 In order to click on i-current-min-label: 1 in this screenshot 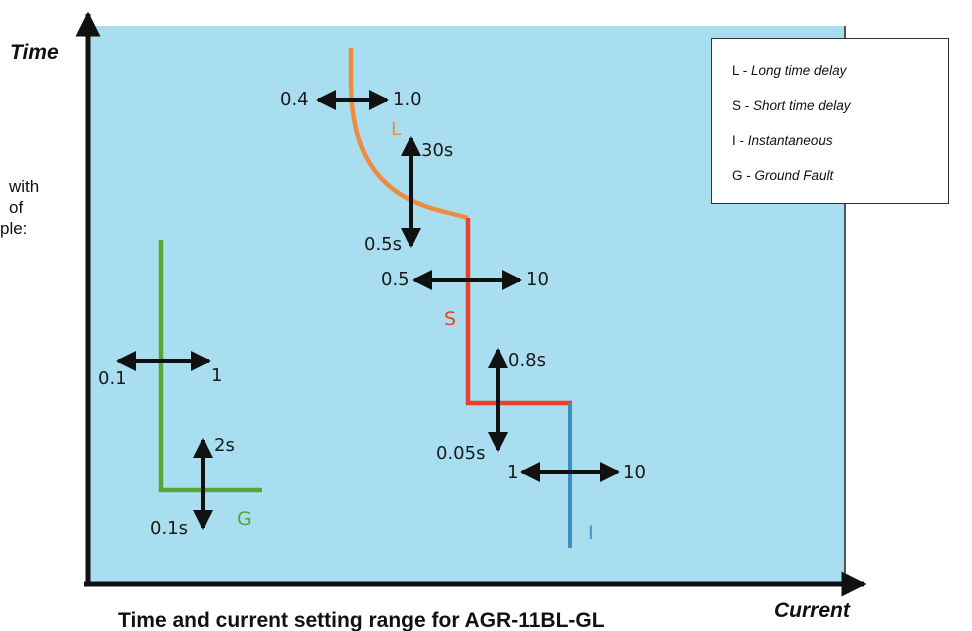, I will do `click(513, 472)`.